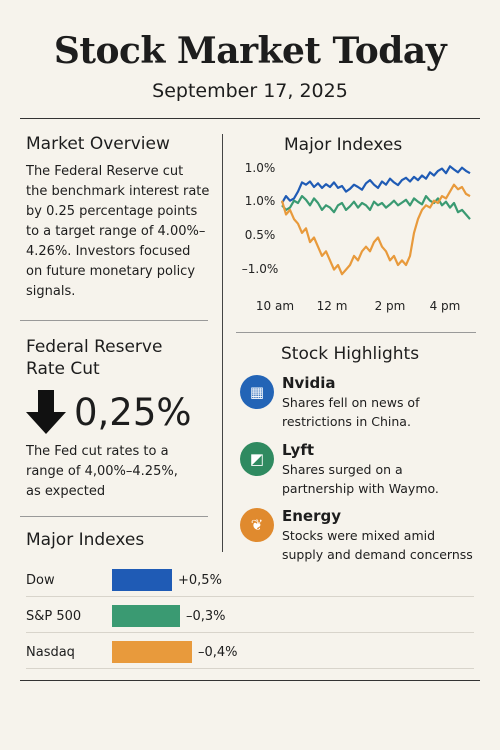 The width and height of the screenshot is (500, 750). Describe the element at coordinates (377, 554) in the screenshot. I see `highlight-text: supply and demand concernss` at that location.